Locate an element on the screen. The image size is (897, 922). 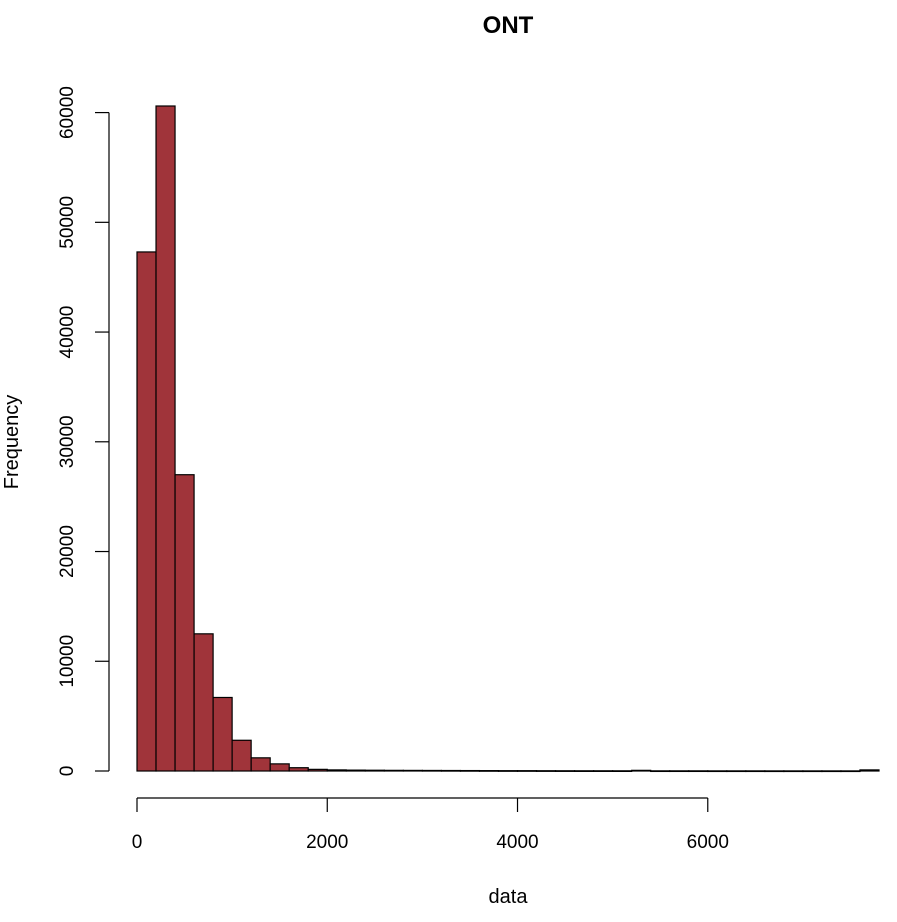
y-tick-label: 10000 is located at coordinates (67, 661).